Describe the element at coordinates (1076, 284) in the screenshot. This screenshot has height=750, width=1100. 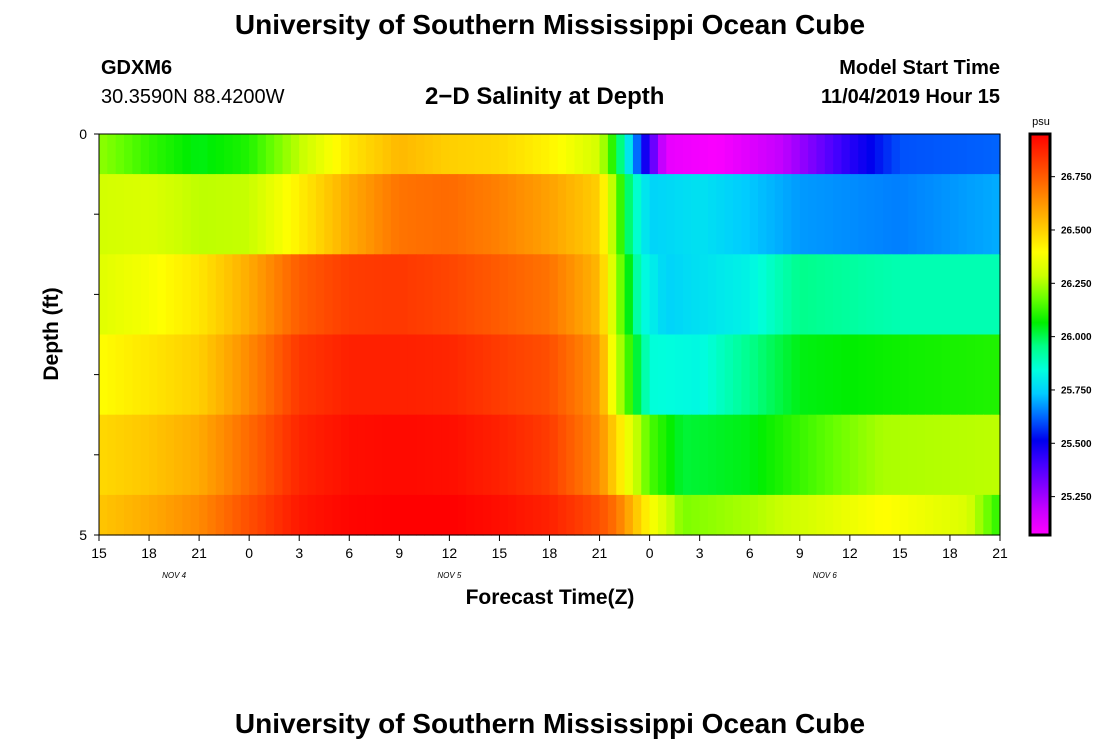
I see `colorbar-tick-label: 26.250` at that location.